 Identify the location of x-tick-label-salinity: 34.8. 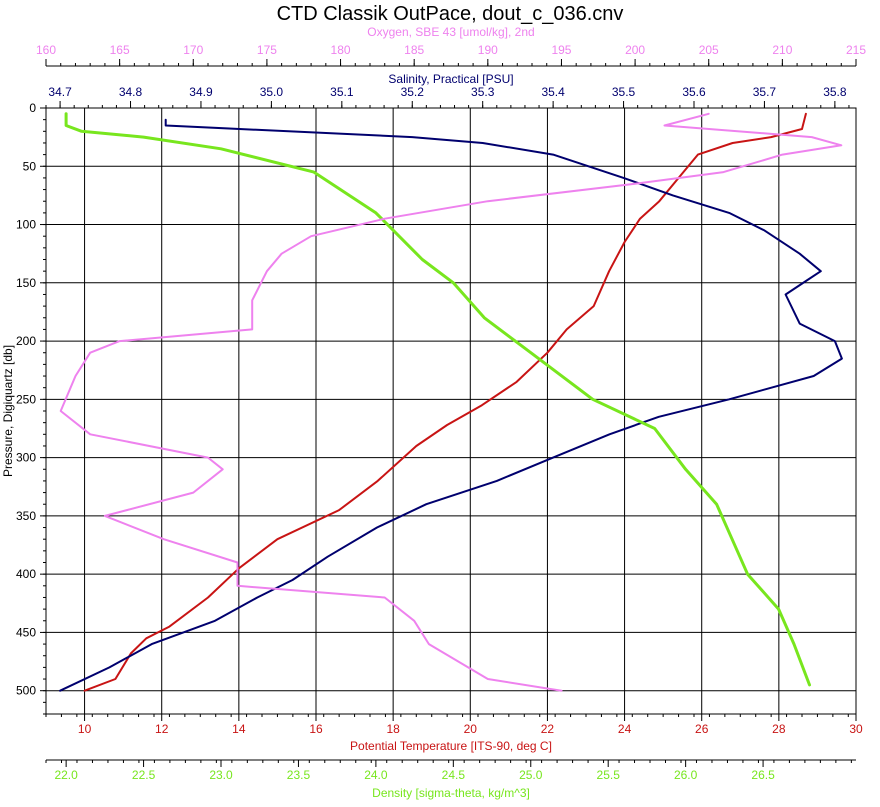
(131, 92).